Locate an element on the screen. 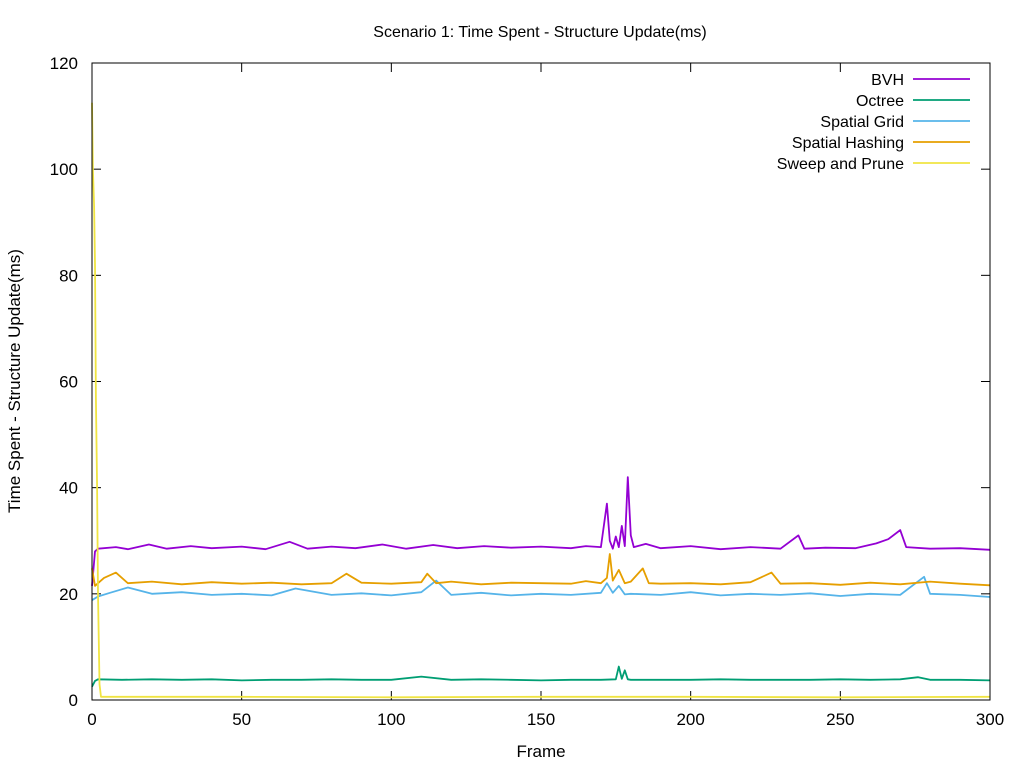 The height and width of the screenshot is (768, 1024). legend-label-spatial-grid: Spatial Grid is located at coordinates (862, 122).